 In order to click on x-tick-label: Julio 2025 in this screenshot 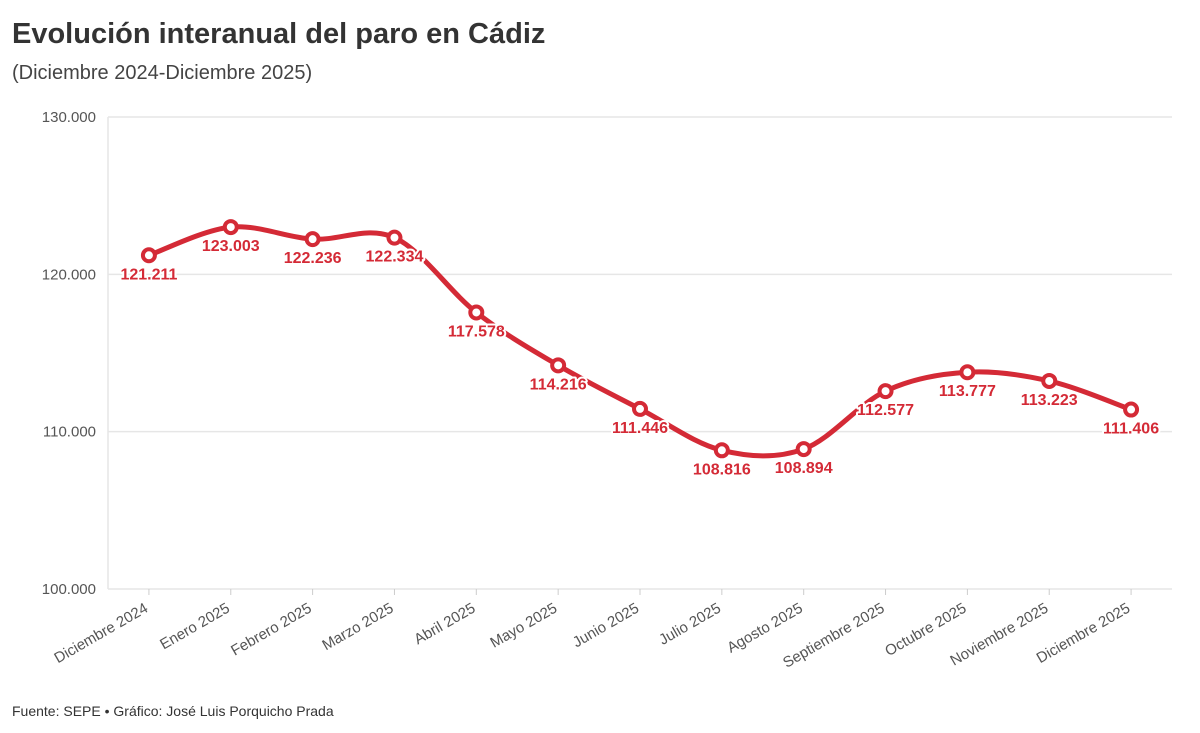, I will do `click(690, 624)`.